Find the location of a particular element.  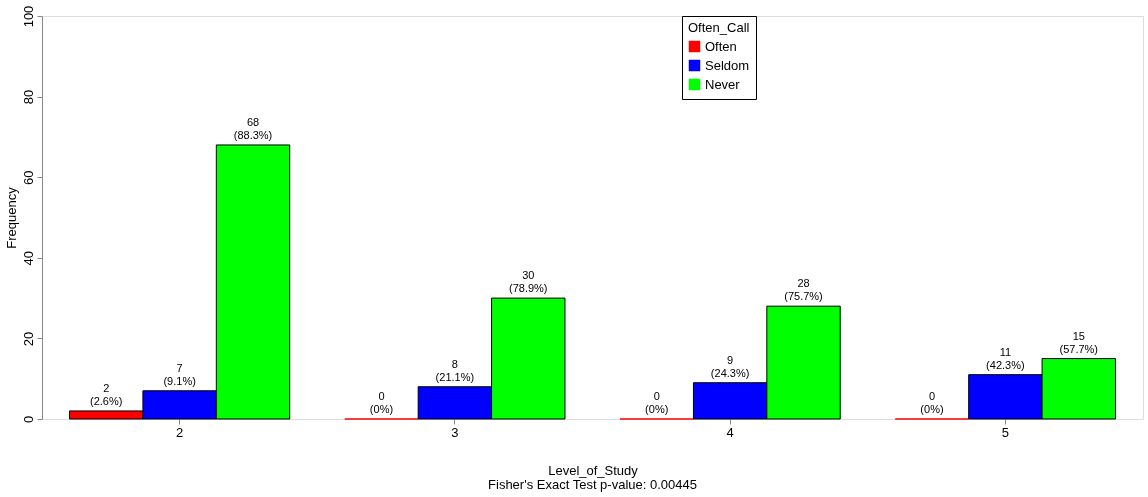

y-tick-label: 40 is located at coordinates (28, 258).